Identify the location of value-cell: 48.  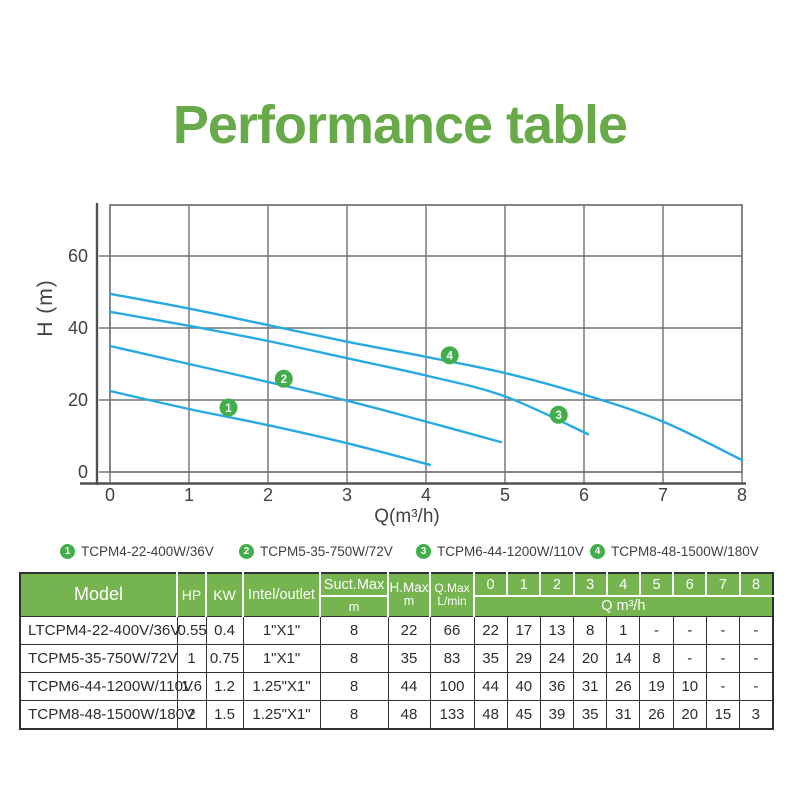
(409, 715).